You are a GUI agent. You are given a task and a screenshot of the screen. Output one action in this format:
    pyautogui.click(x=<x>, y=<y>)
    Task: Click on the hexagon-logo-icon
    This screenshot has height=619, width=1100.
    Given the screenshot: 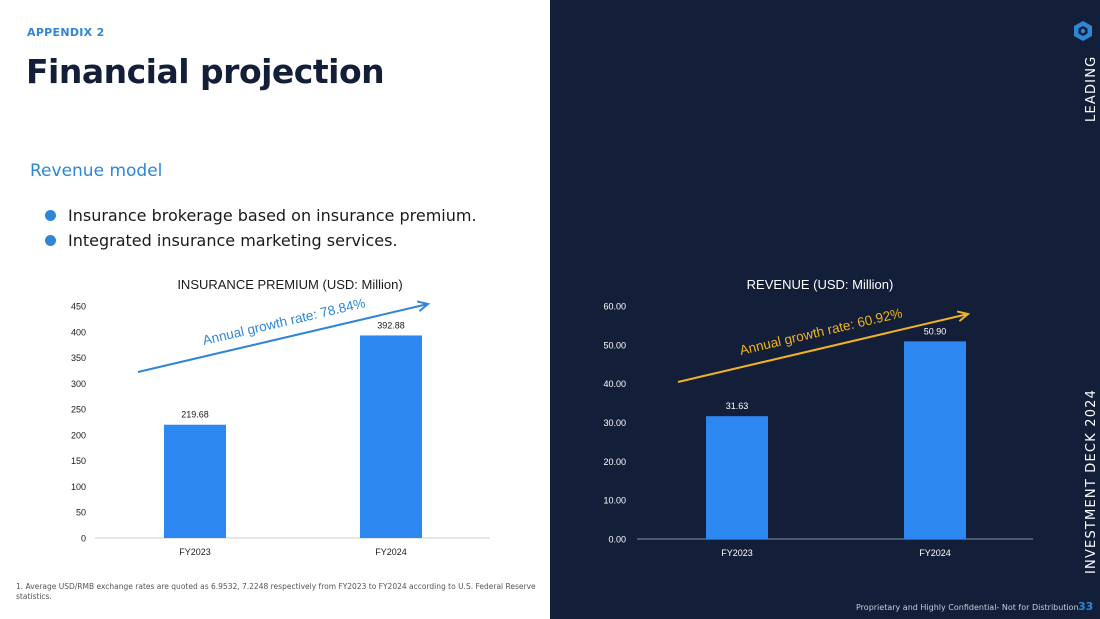 What is the action you would take?
    pyautogui.click(x=1083, y=31)
    